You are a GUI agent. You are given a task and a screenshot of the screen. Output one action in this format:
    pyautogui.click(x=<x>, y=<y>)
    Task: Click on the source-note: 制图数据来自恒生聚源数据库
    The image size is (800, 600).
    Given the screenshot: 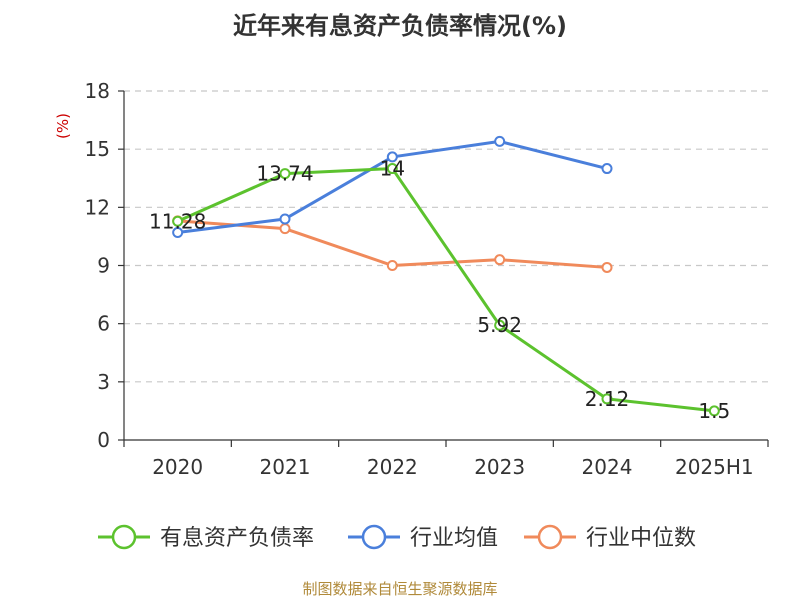 What is the action you would take?
    pyautogui.click(x=399, y=589)
    